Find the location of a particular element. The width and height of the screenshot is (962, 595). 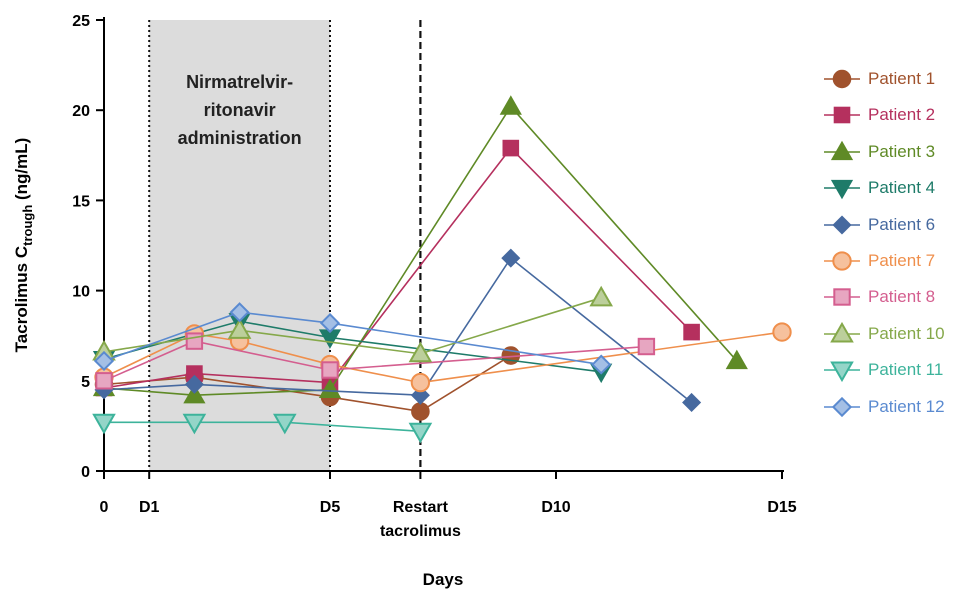

legend-item-patient-3: Patient 3 is located at coordinates (878, 152).